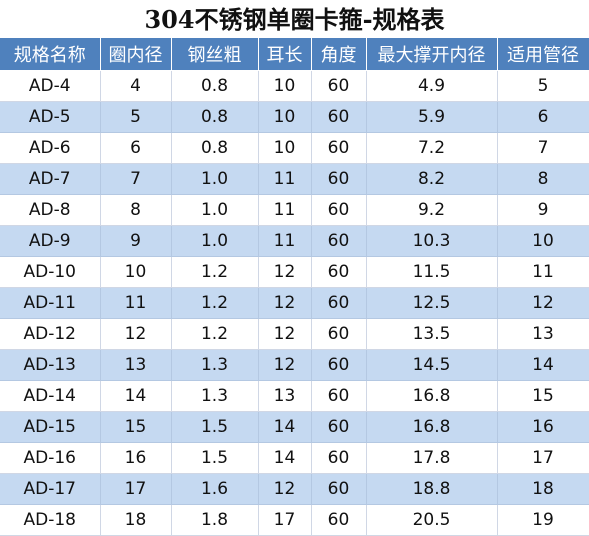 Image resolution: width=589 pixels, height=536 pixels. I want to click on pipe-diameter-cell: 14, so click(543, 365).